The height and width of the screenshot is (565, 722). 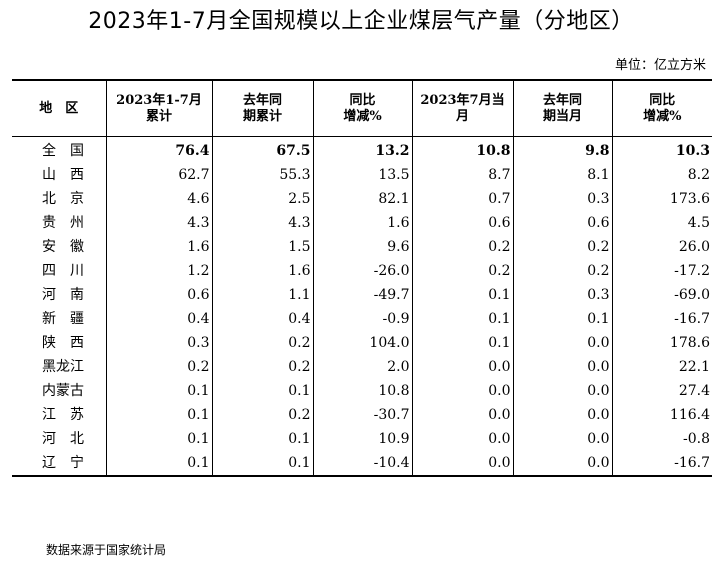 I want to click on cell-month-prev: 0.6, so click(x=562, y=223).